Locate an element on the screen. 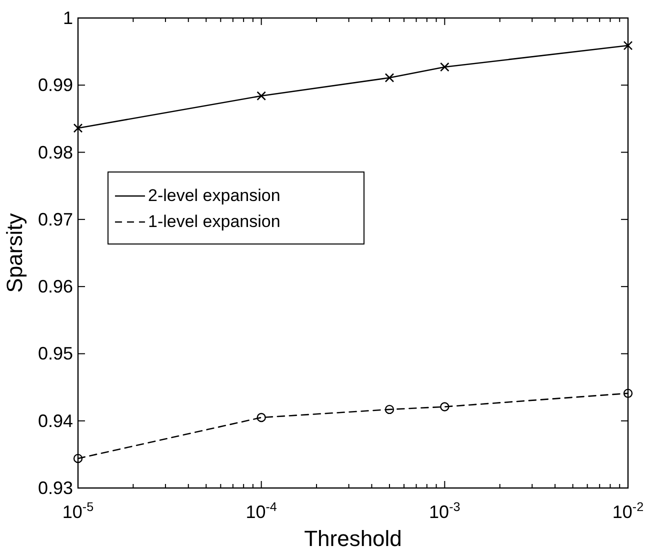 The image size is (651, 554). legend-label: 2-level expansion is located at coordinates (214, 195).